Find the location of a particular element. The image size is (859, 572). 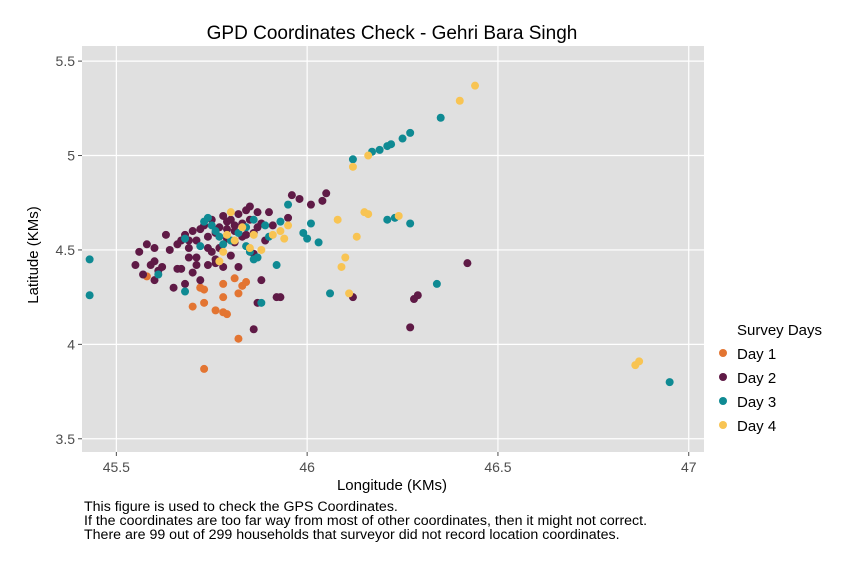

legend-key is located at coordinates (723, 377).